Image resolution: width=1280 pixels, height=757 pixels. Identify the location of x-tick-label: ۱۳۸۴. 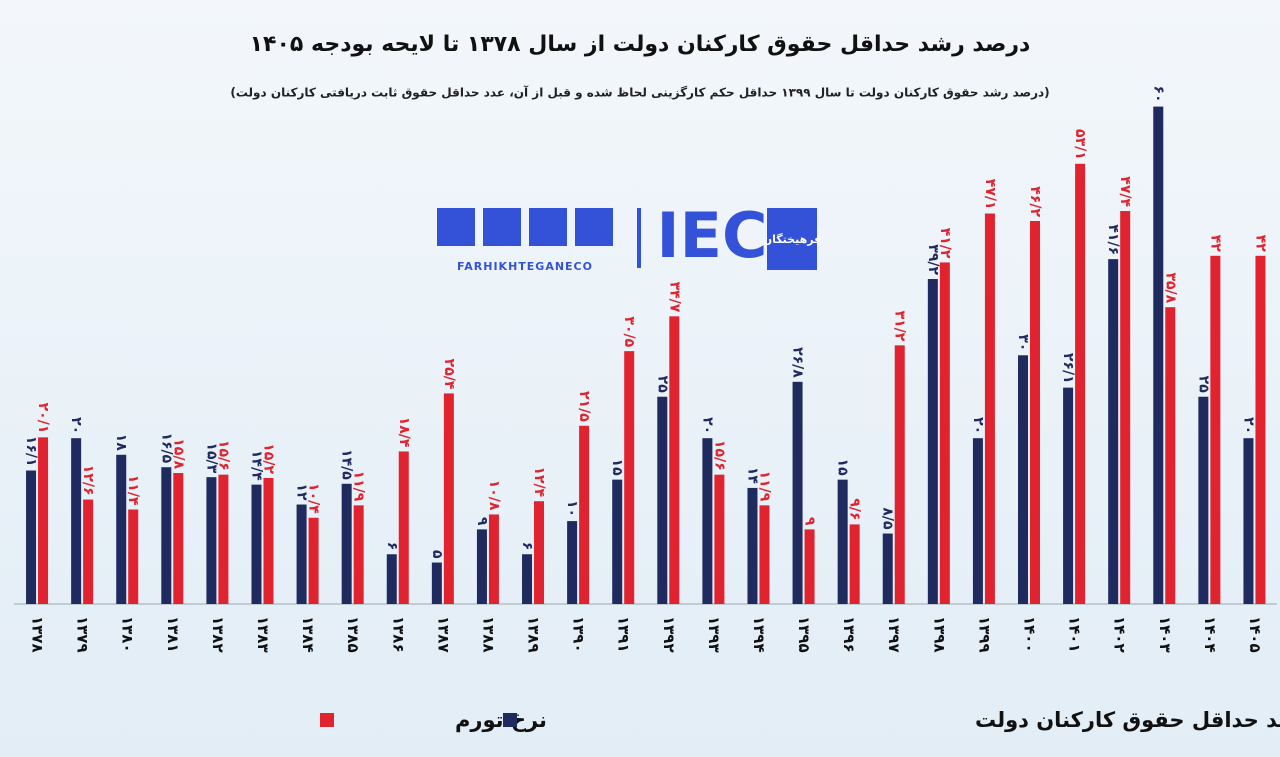
(308, 634).